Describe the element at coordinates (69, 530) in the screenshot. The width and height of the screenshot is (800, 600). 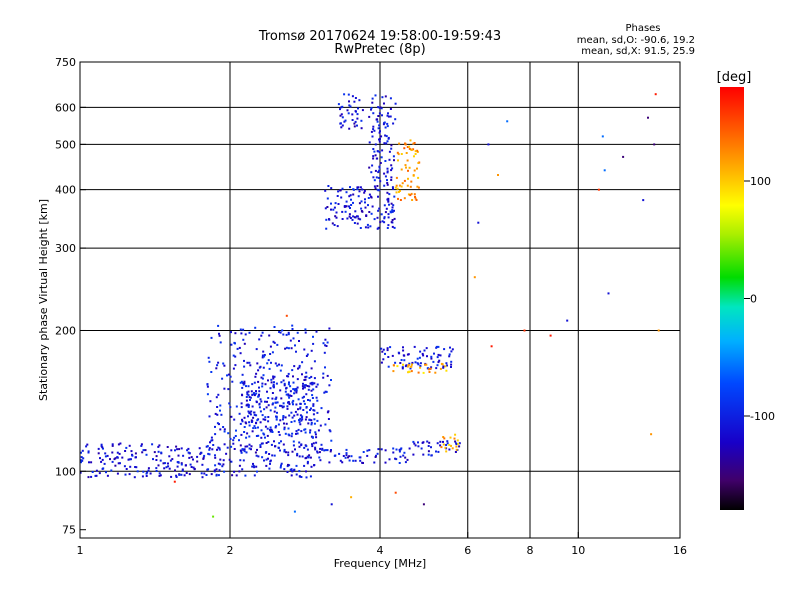
I see `y-tick-label: 75` at that location.